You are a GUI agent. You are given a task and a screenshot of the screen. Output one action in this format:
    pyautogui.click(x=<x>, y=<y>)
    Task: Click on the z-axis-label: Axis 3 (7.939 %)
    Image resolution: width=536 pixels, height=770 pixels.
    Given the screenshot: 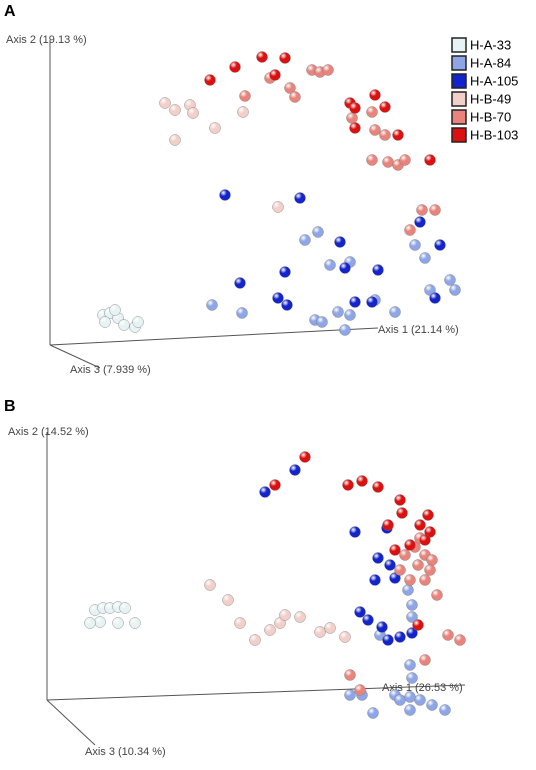 What is the action you would take?
    pyautogui.click(x=110, y=370)
    